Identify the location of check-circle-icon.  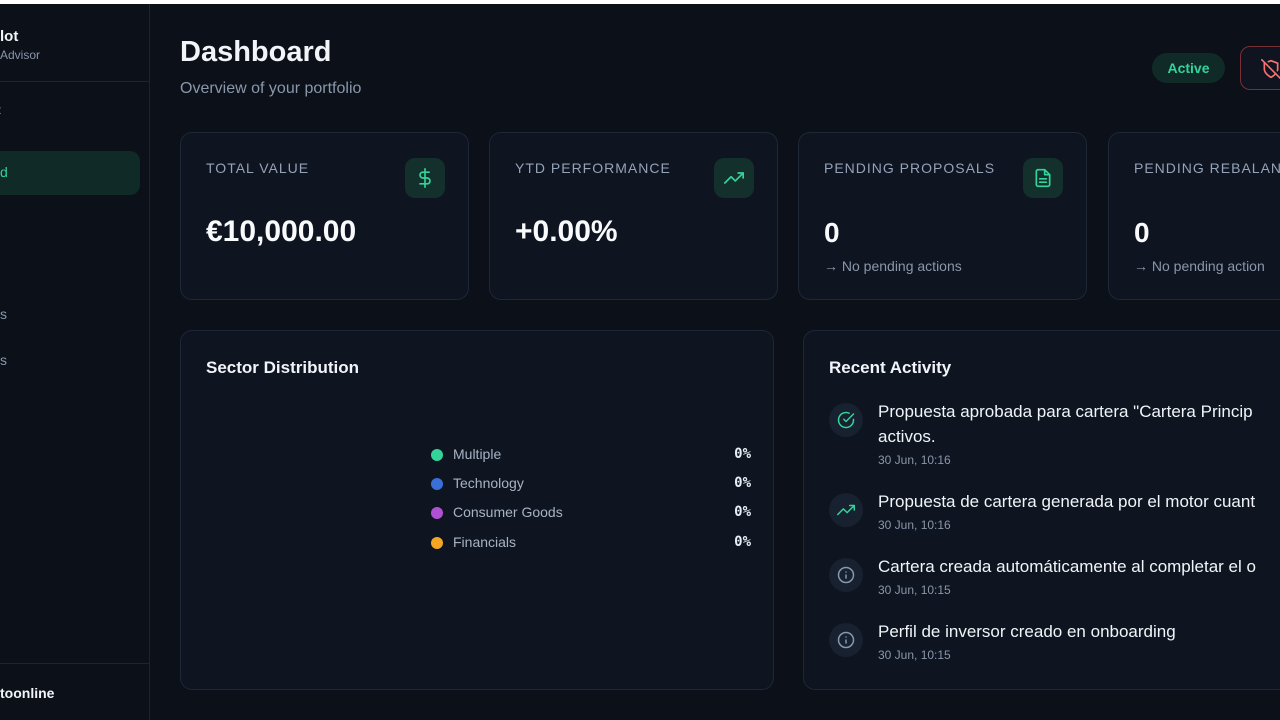
(846, 420).